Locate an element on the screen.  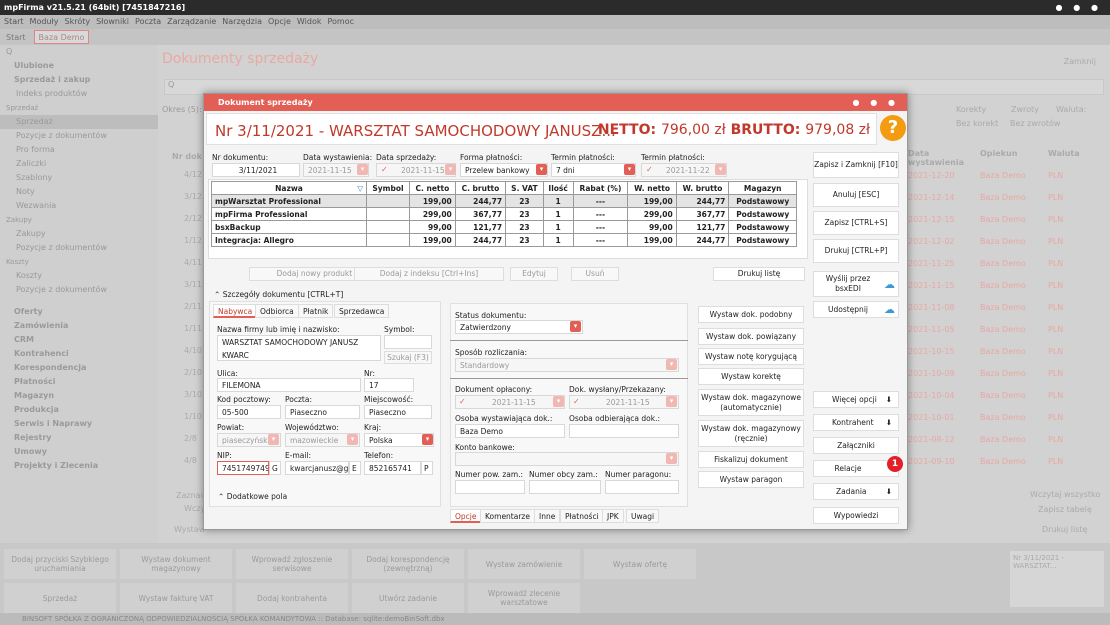
dodatkowe-toggle: ⌃ Dodatkowe pola is located at coordinates (252, 496).